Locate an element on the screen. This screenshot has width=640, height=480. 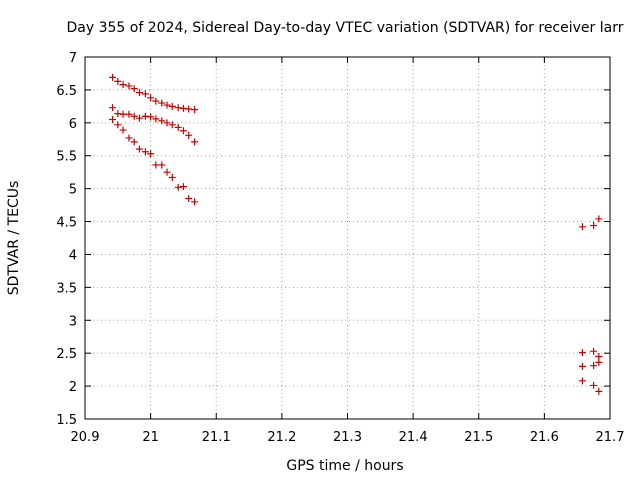
x-tick-label: 21.5 is located at coordinates (478, 437).